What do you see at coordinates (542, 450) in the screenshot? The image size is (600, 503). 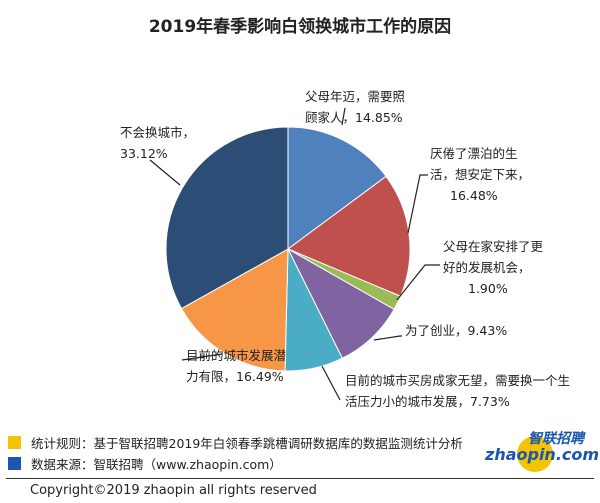 I see `zhaopin-logo: 智联招聘 zhaopin.com` at bounding box center [542, 450].